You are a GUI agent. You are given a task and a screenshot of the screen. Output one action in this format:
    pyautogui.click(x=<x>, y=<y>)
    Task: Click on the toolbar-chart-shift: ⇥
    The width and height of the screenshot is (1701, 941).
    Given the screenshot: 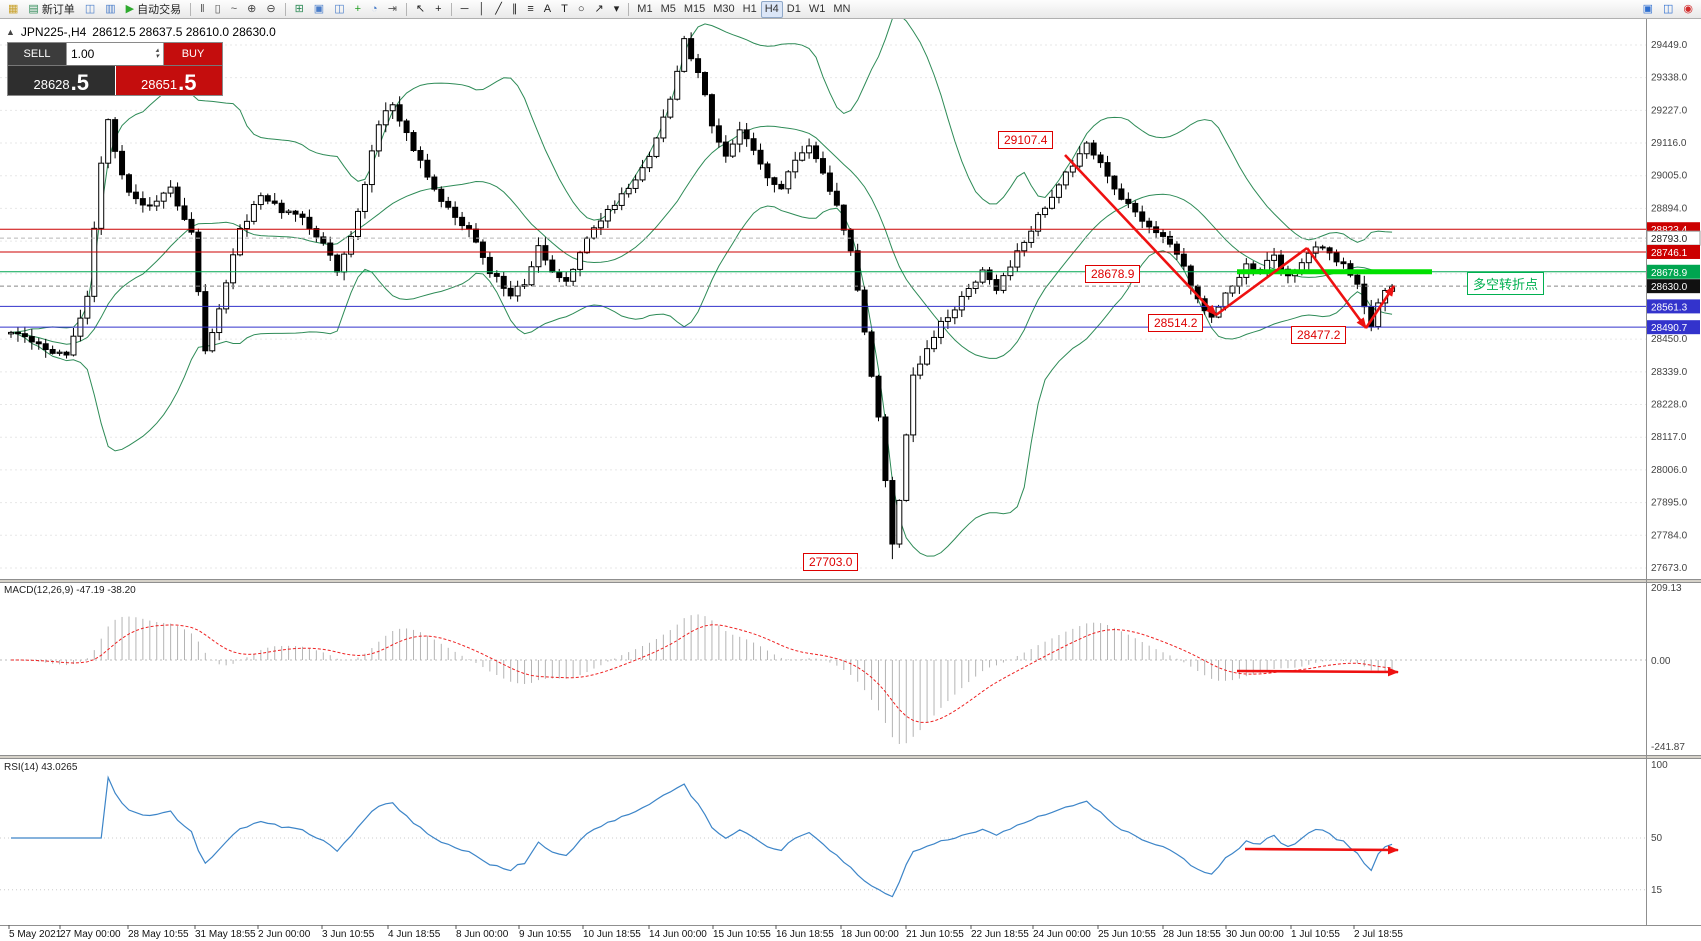 What is the action you would take?
    pyautogui.click(x=392, y=9)
    